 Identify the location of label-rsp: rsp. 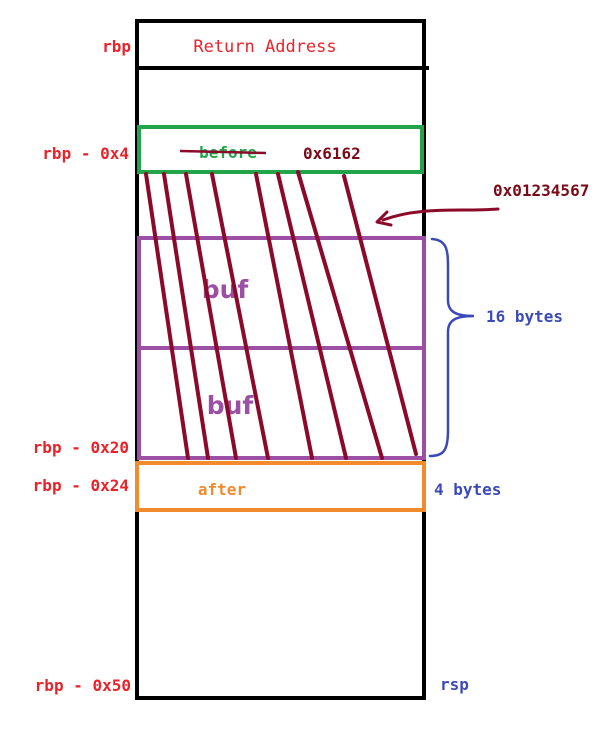
(454, 684).